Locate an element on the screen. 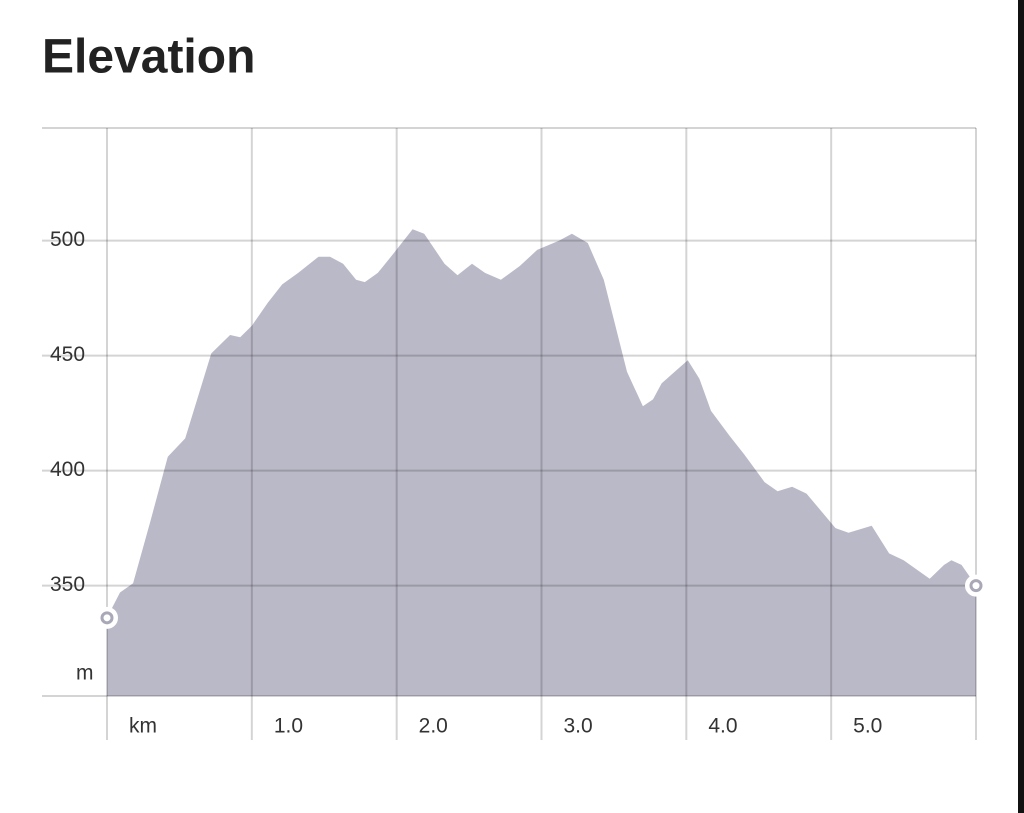  y-tick-label: 400 is located at coordinates (67, 469).